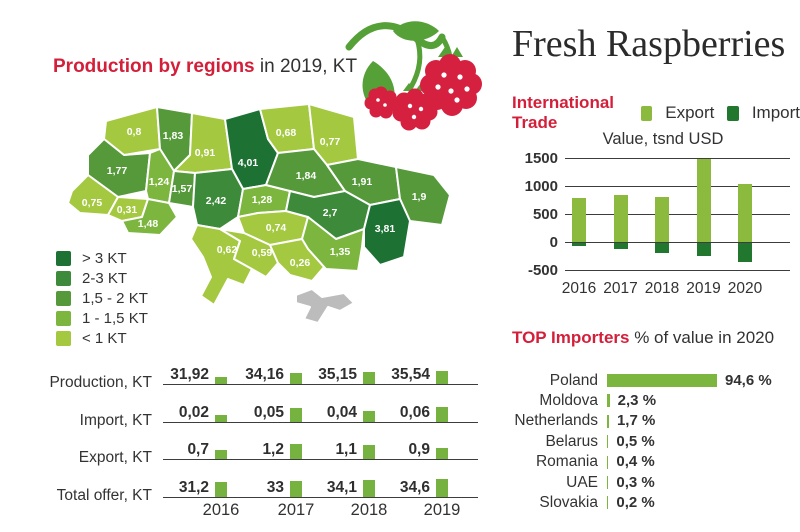  What do you see at coordinates (115, 457) in the screenshot?
I see `table-row-label: Export, KT` at bounding box center [115, 457].